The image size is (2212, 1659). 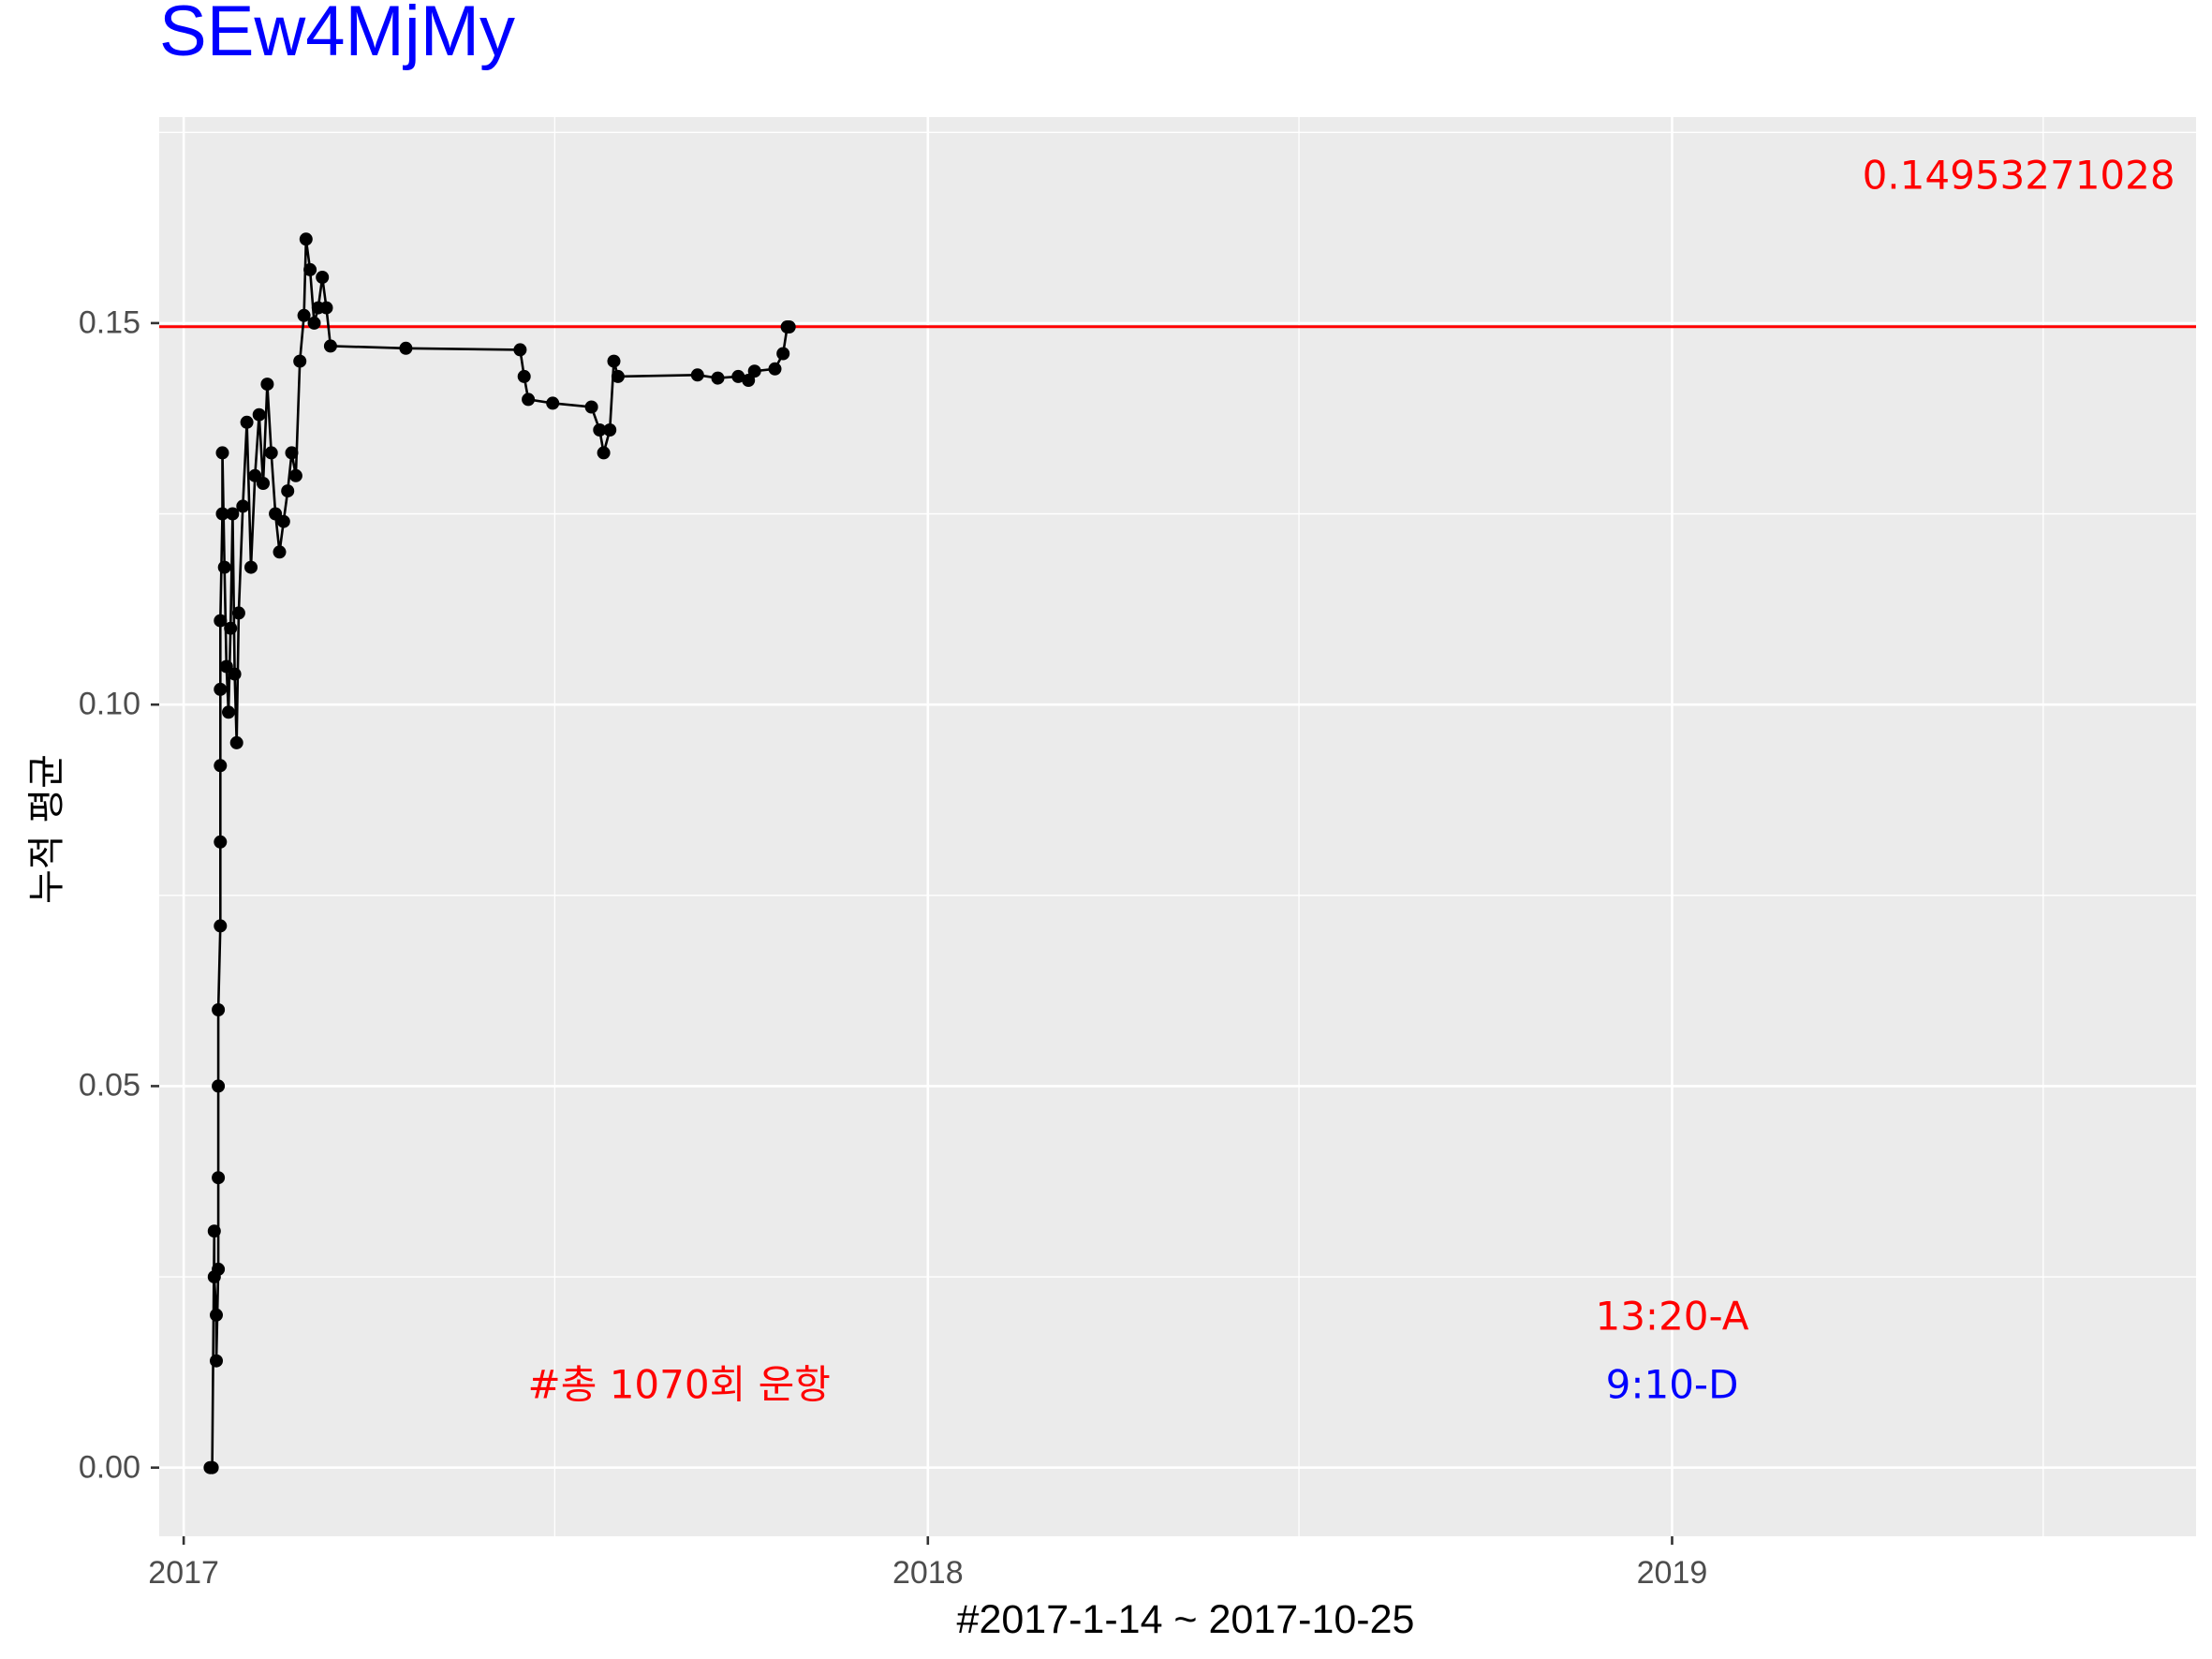 I want to click on annotation-text: 13:20-A, so click(x=1672, y=1316).